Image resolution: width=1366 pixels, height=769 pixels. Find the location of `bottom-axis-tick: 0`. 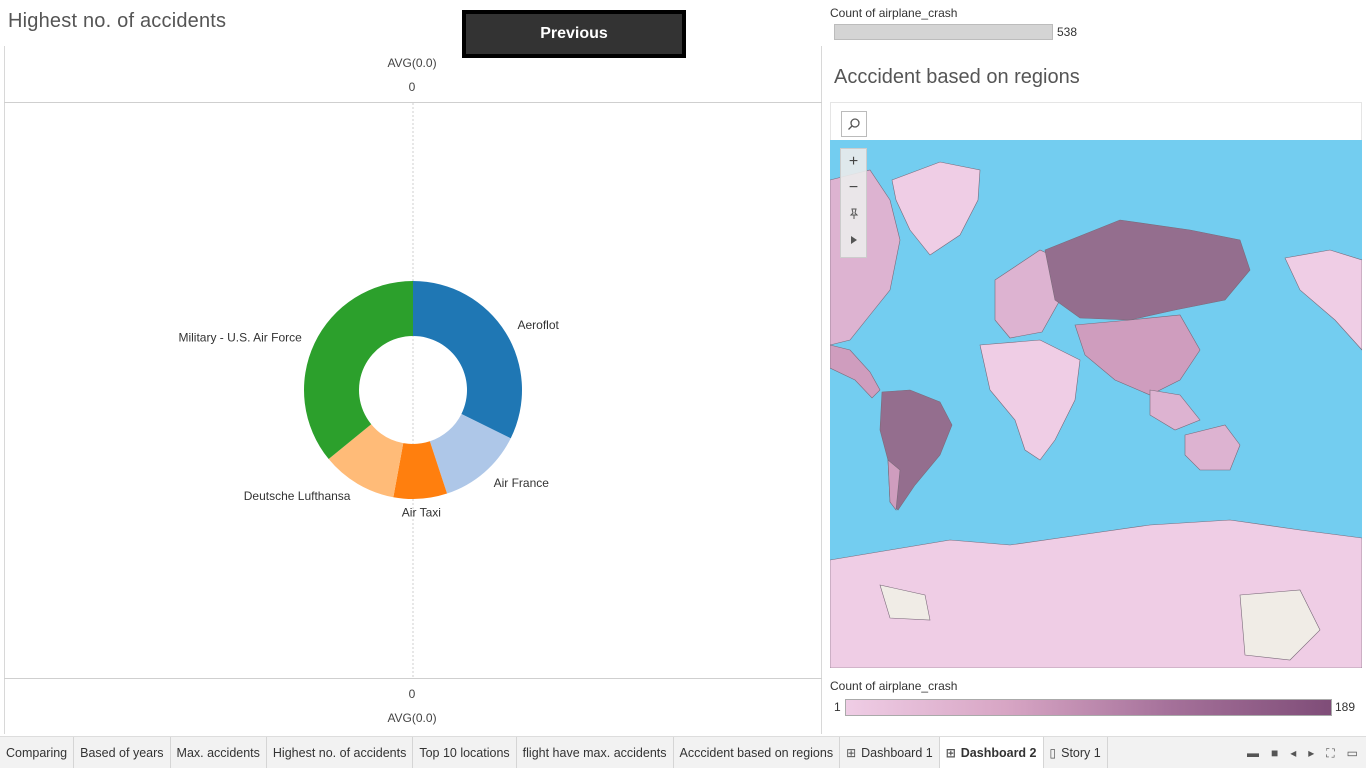

bottom-axis-tick: 0 is located at coordinates (412, 694).